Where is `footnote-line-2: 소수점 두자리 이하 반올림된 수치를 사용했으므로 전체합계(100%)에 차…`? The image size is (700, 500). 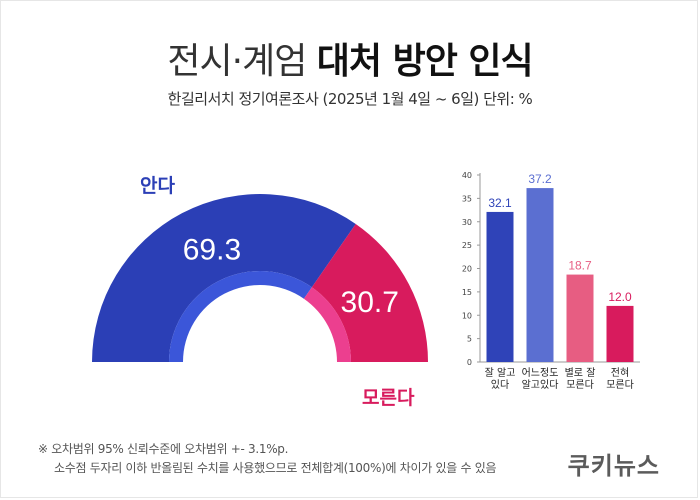 footnote-line-2: 소수점 두자리 이하 반올림된 수치를 사용했으므로 전체합계(100%)에 차… is located at coordinates (275, 468).